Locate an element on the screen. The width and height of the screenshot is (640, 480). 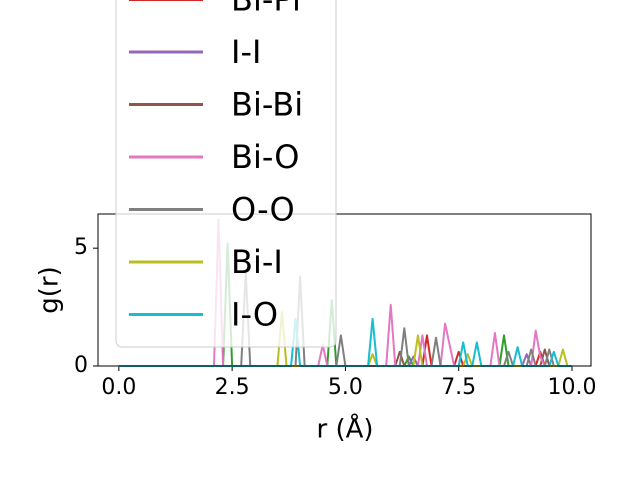
y-tick-label: 5 is located at coordinates (81, 247).